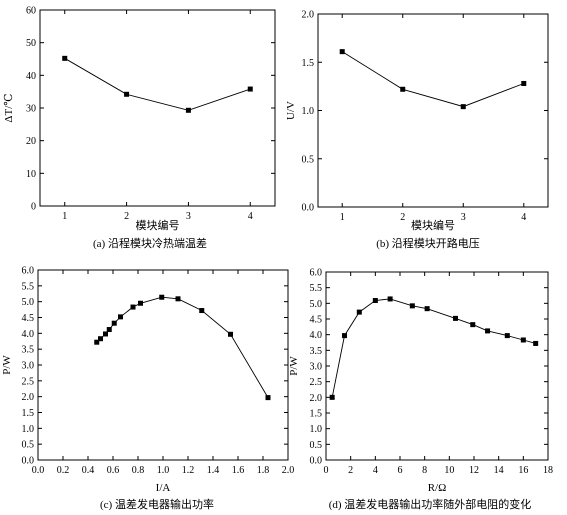  What do you see at coordinates (28, 381) in the screenshot?
I see `y-tick-label: 2.5` at bounding box center [28, 381].